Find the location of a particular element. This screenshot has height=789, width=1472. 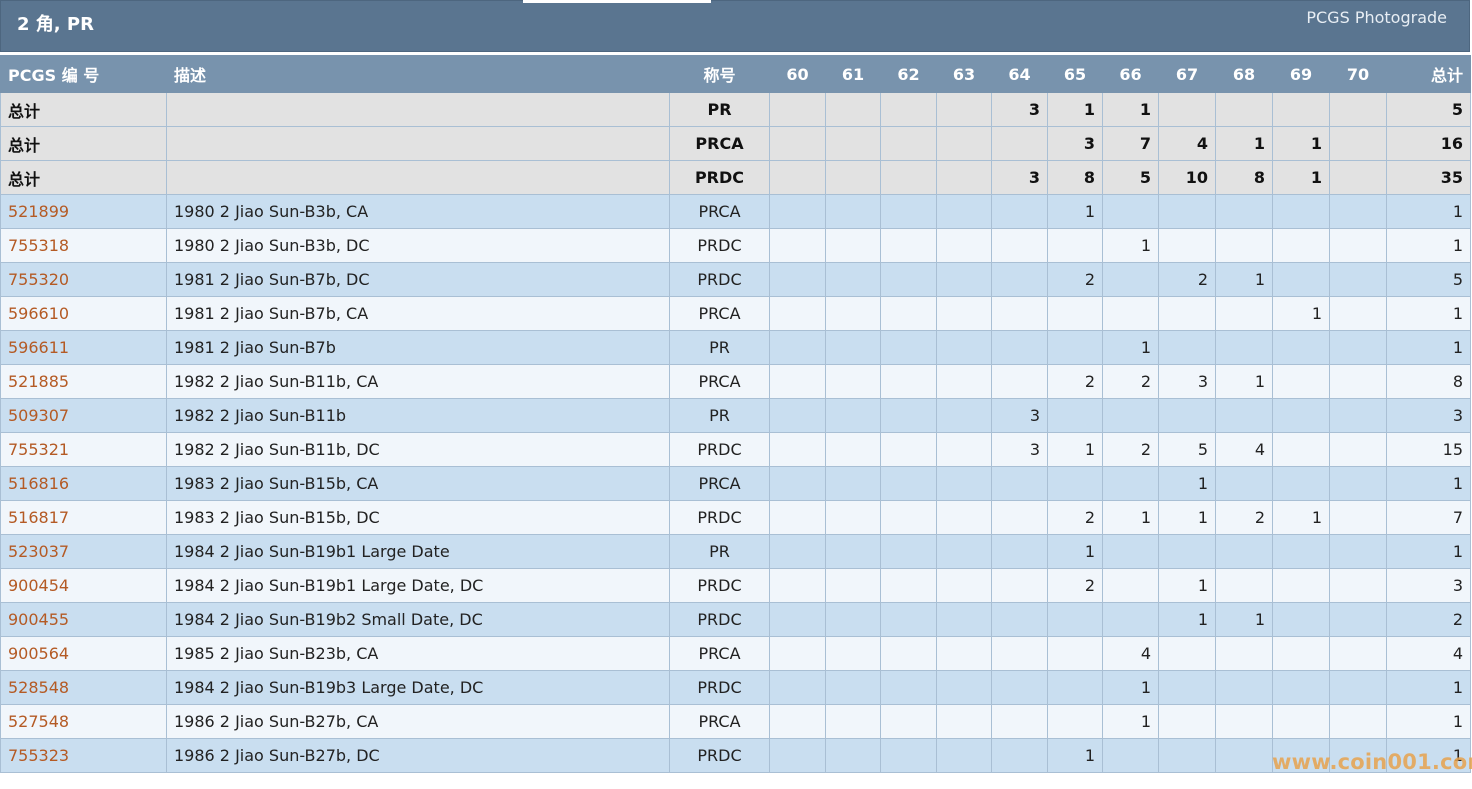

column-header-description: 描述 is located at coordinates (418, 74).